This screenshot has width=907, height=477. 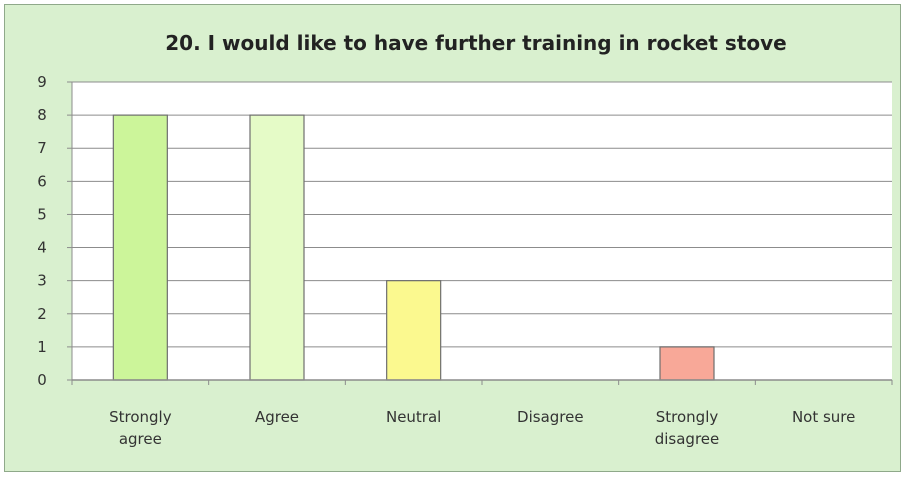 I want to click on y-tick-label: 9, so click(x=42, y=82).